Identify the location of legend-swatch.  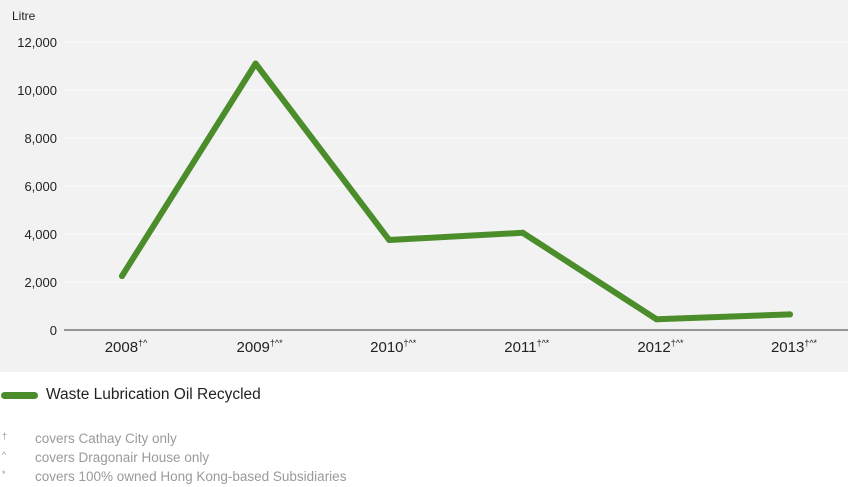
(19, 395).